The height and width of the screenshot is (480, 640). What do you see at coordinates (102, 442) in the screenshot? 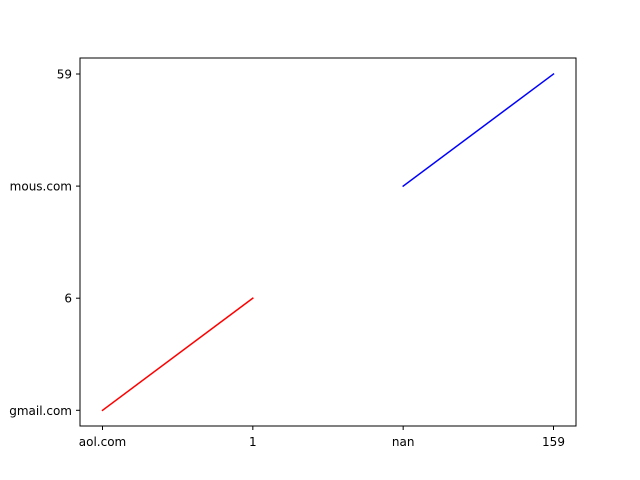
I see `x-tick-label-aol-com: aol.com` at bounding box center [102, 442].